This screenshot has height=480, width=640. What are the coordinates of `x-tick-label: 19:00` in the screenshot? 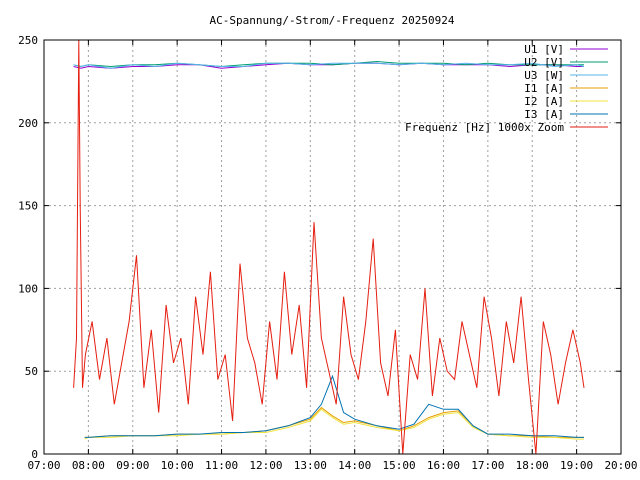 It's located at (576, 465).